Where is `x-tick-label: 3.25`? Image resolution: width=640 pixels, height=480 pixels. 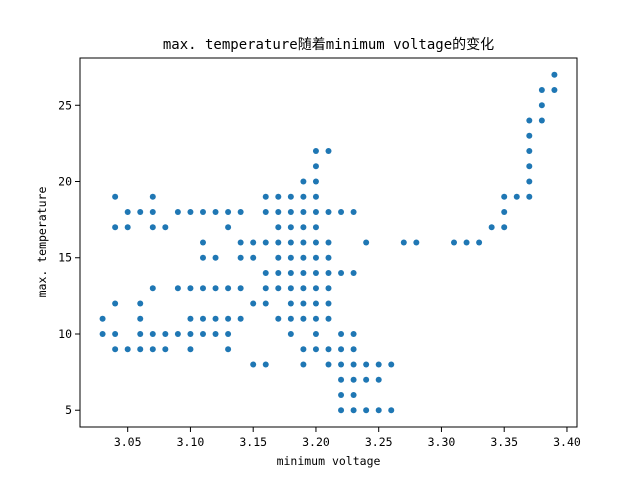 x-tick-label: 3.25 is located at coordinates (379, 442).